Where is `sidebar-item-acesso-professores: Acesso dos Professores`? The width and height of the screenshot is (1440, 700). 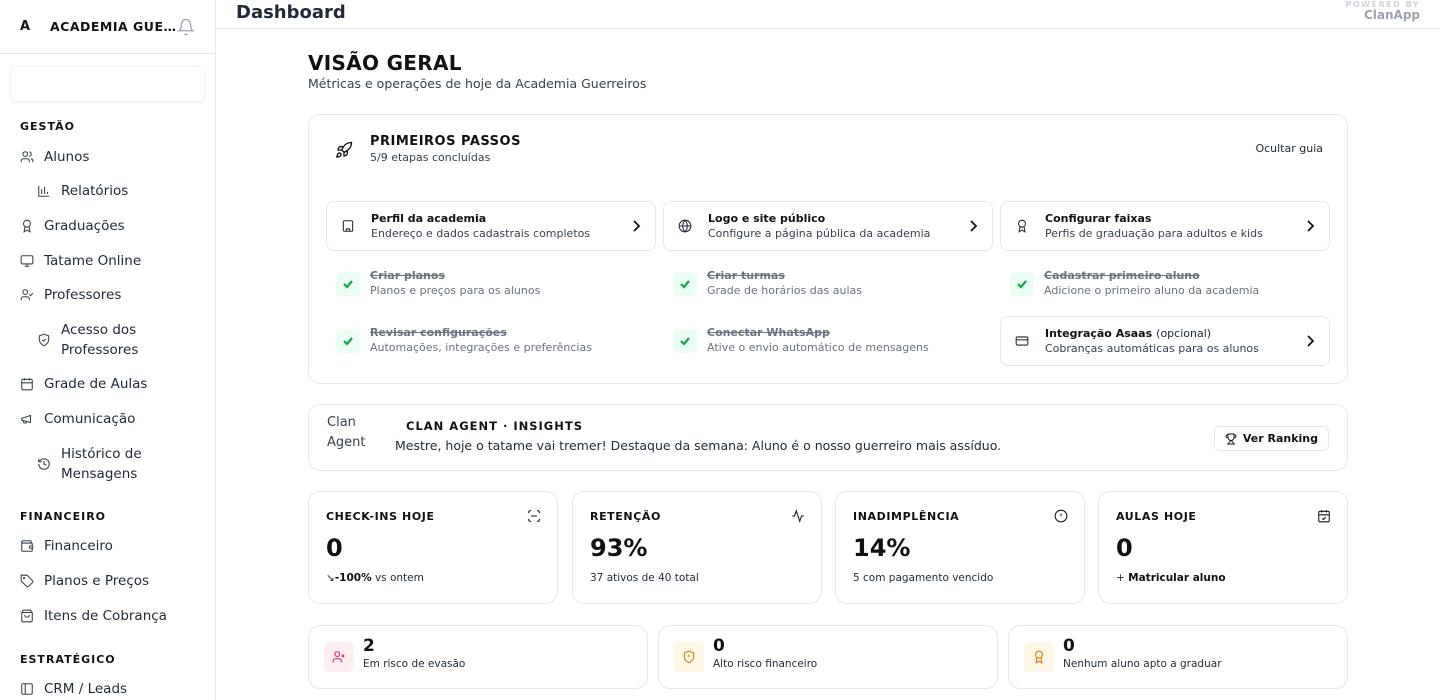
sidebar-item-acesso-professores: Acesso dos Professores is located at coordinates (87, 340).